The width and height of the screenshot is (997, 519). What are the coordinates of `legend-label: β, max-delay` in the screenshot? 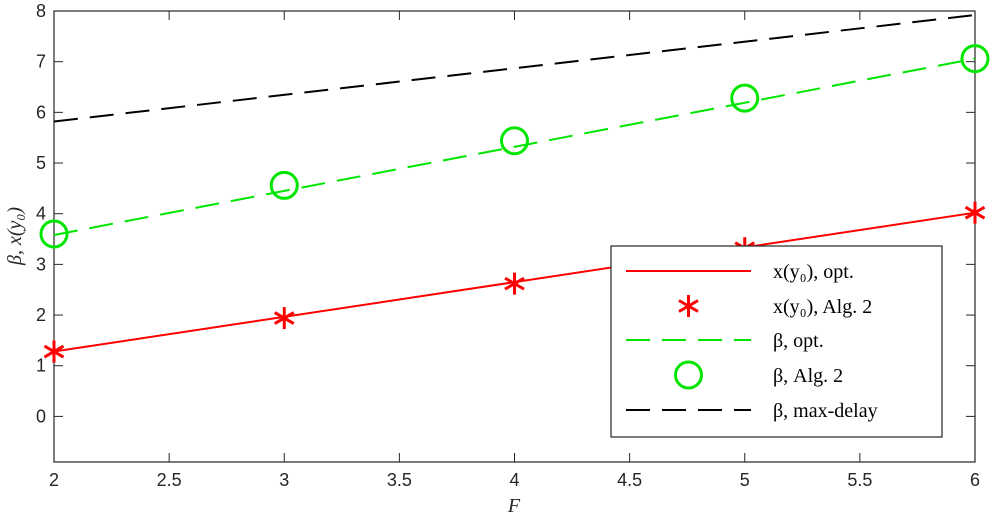 It's located at (825, 411).